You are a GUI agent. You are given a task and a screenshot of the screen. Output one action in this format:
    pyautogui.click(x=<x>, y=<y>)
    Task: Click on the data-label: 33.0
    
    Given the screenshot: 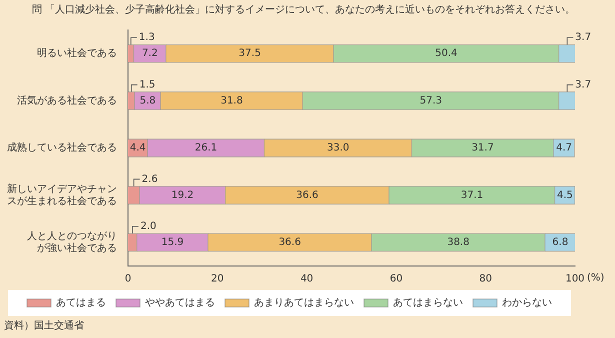 What is the action you would take?
    pyautogui.click(x=338, y=148)
    